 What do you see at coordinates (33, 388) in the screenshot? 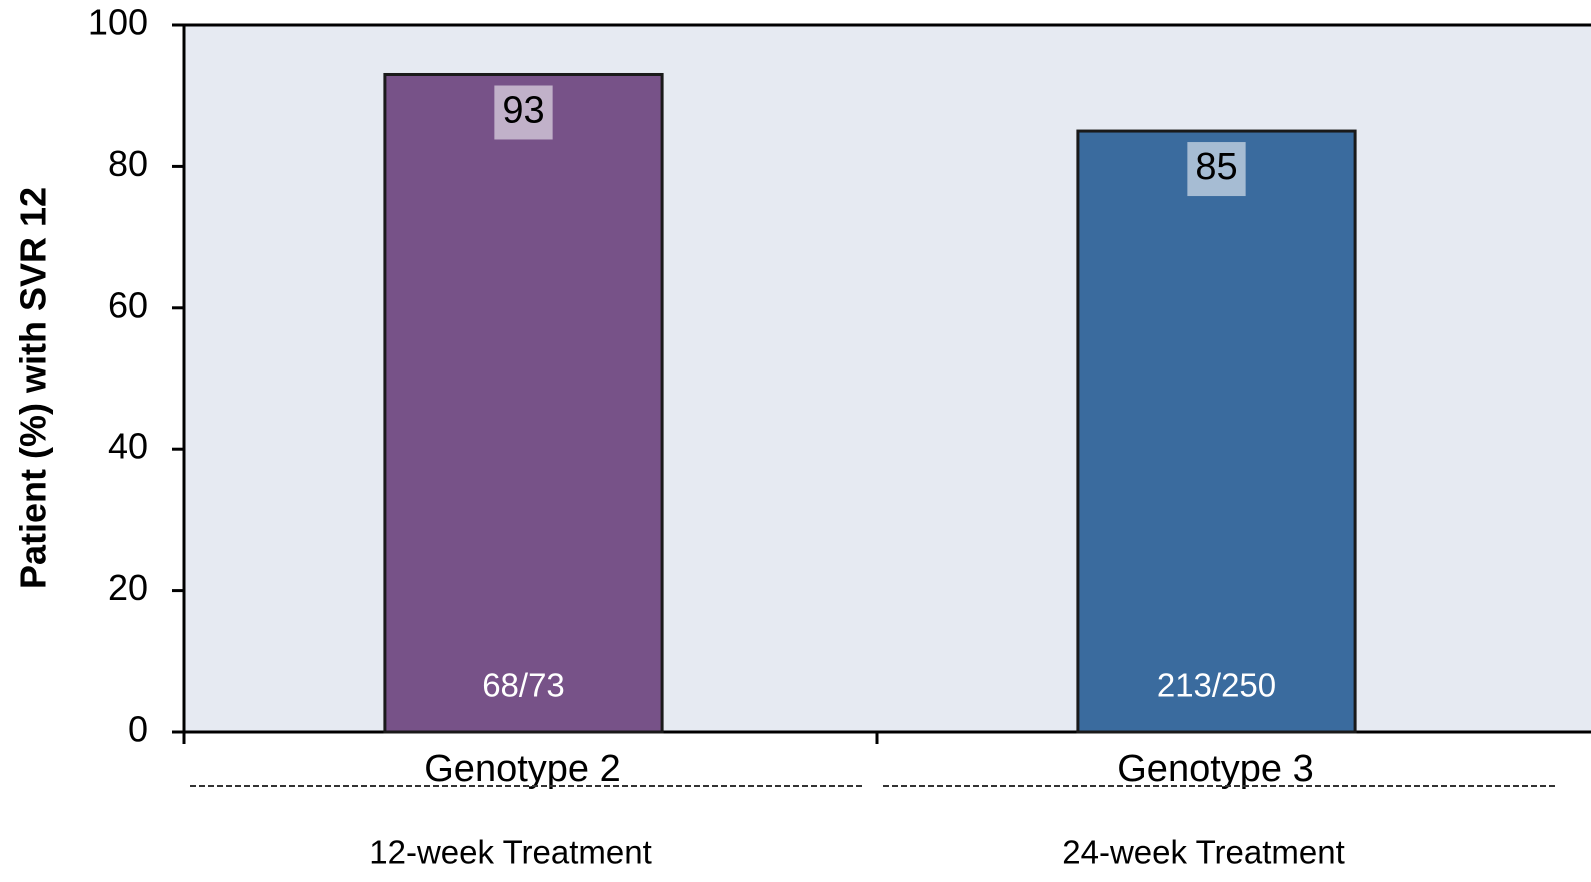
I see `y-axis-label: Patient (%) with SVR 12` at bounding box center [33, 388].